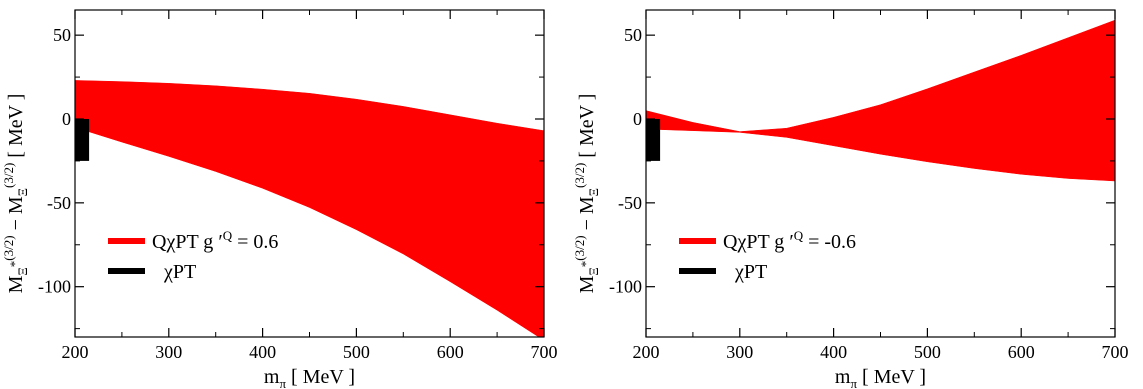 This screenshot has width=1143, height=389. I want to click on legend-label-qchipt: QχPT g ′Q = -0.6, so click(789, 240).